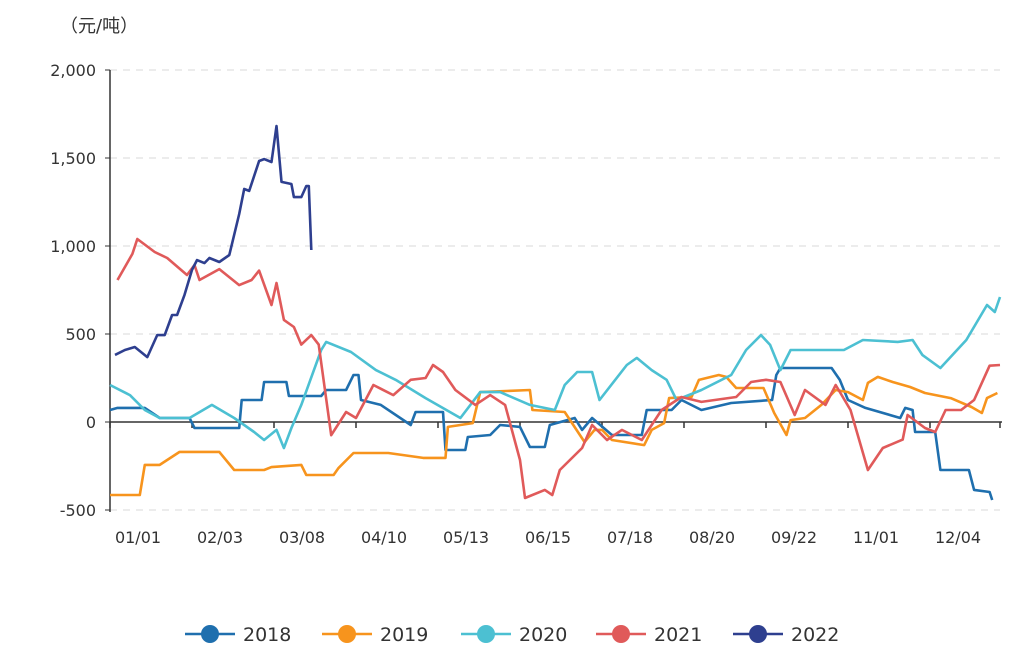 The width and height of the screenshot is (1026, 660). What do you see at coordinates (876, 537) in the screenshot?
I see `x-tick-label: 11/01` at bounding box center [876, 537].